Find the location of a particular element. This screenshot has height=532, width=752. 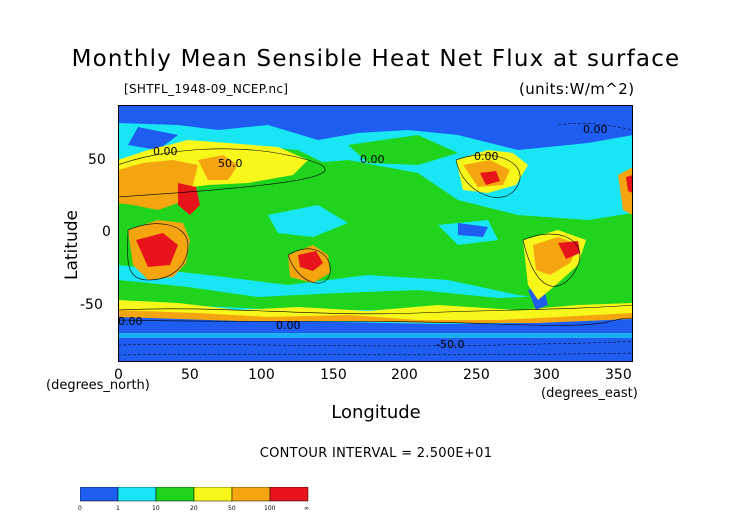

cyan-patch is located at coordinates (308, 221).